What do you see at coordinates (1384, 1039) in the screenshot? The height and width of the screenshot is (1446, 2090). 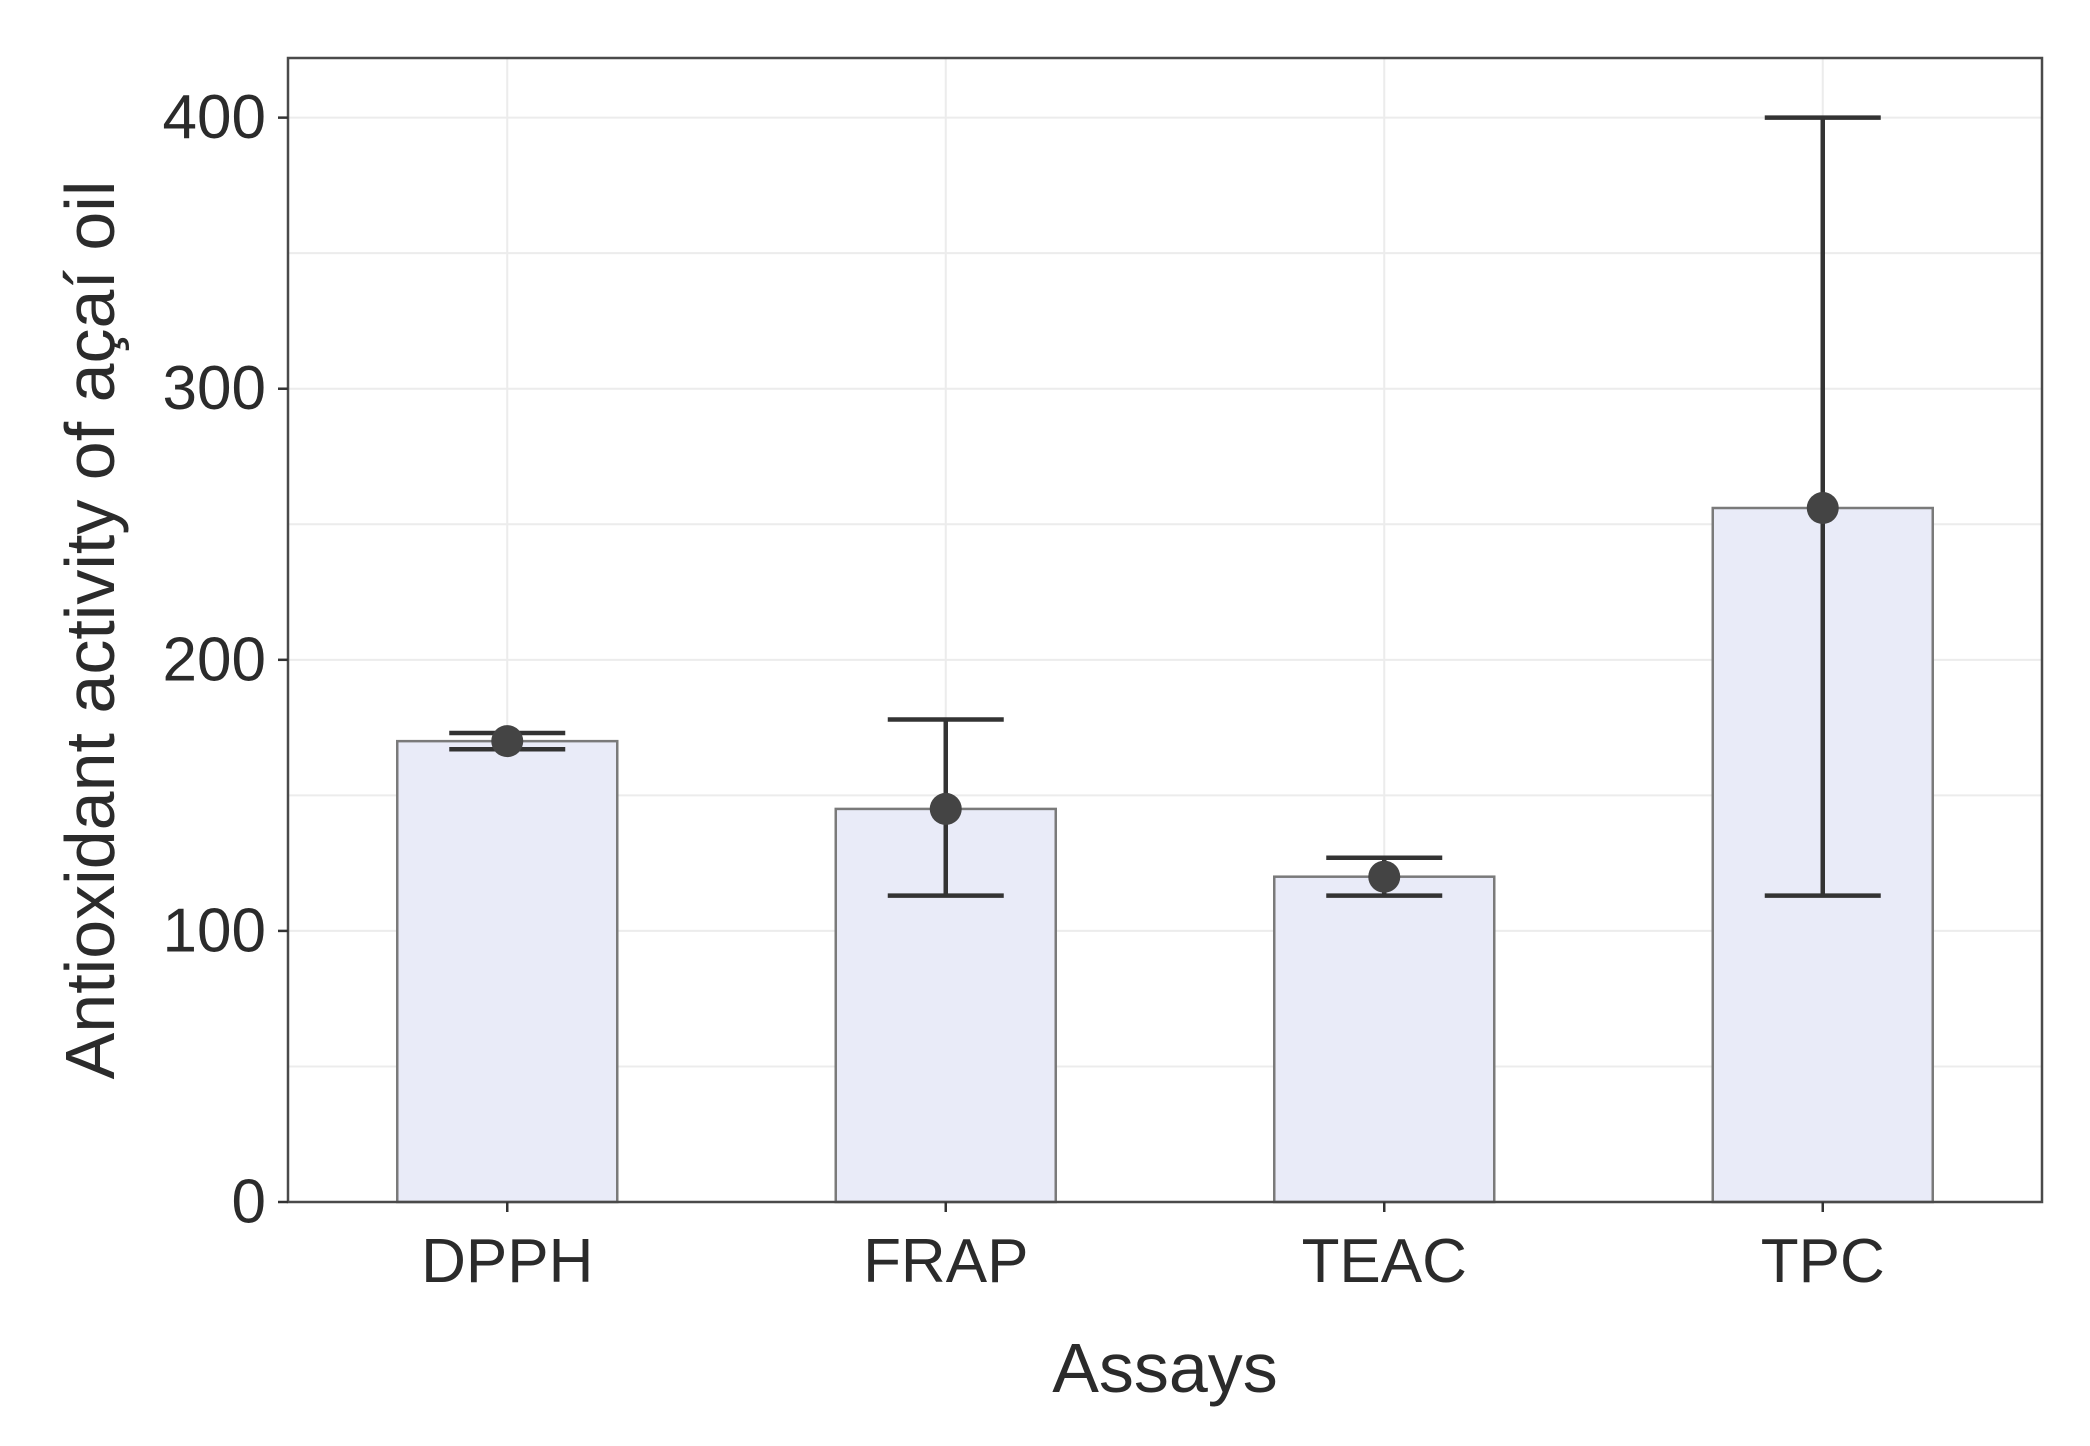 I see `bar-teac` at bounding box center [1384, 1039].